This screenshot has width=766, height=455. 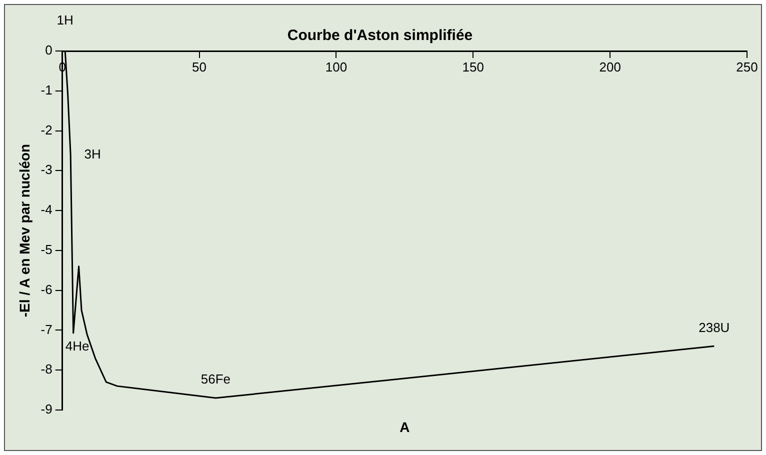 What do you see at coordinates (65, 20) in the screenshot?
I see `annotation: 1H` at bounding box center [65, 20].